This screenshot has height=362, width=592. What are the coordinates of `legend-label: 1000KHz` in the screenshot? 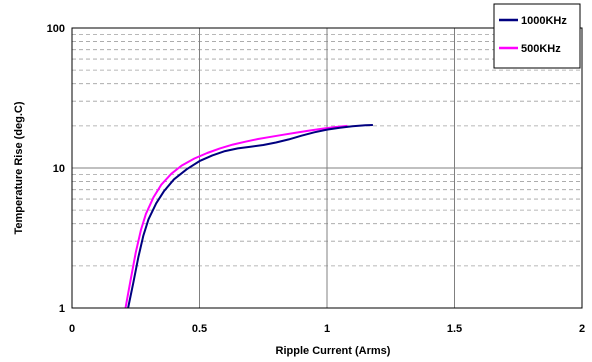 It's located at (544, 21).